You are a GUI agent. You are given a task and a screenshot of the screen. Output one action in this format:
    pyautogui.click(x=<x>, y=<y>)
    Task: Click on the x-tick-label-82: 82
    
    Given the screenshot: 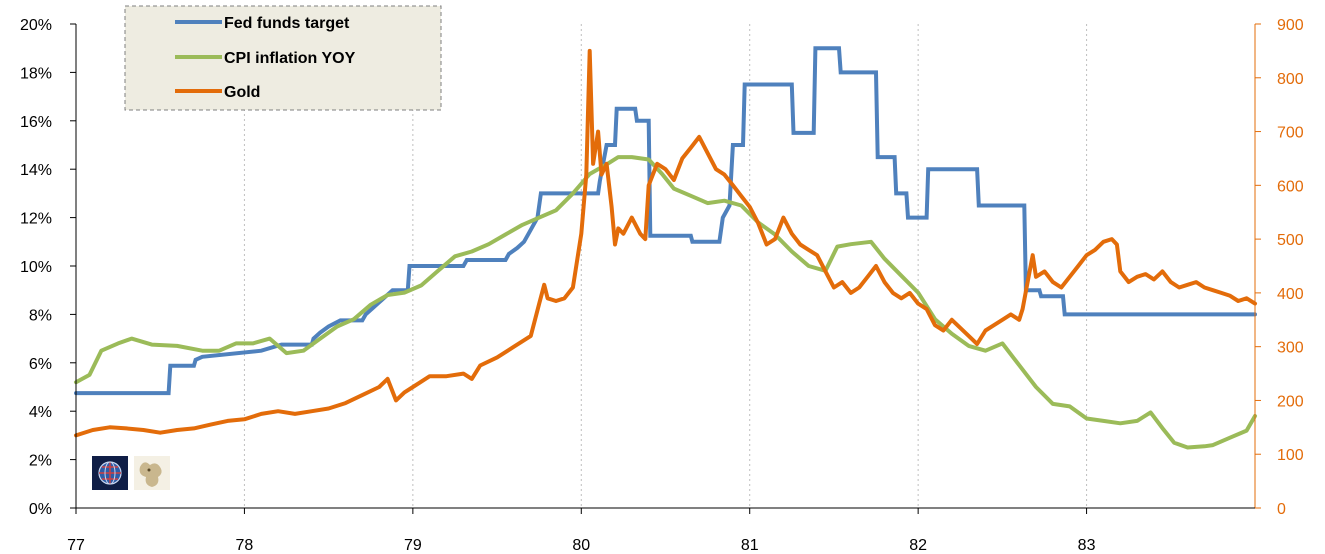 What is the action you would take?
    pyautogui.click(x=918, y=545)
    